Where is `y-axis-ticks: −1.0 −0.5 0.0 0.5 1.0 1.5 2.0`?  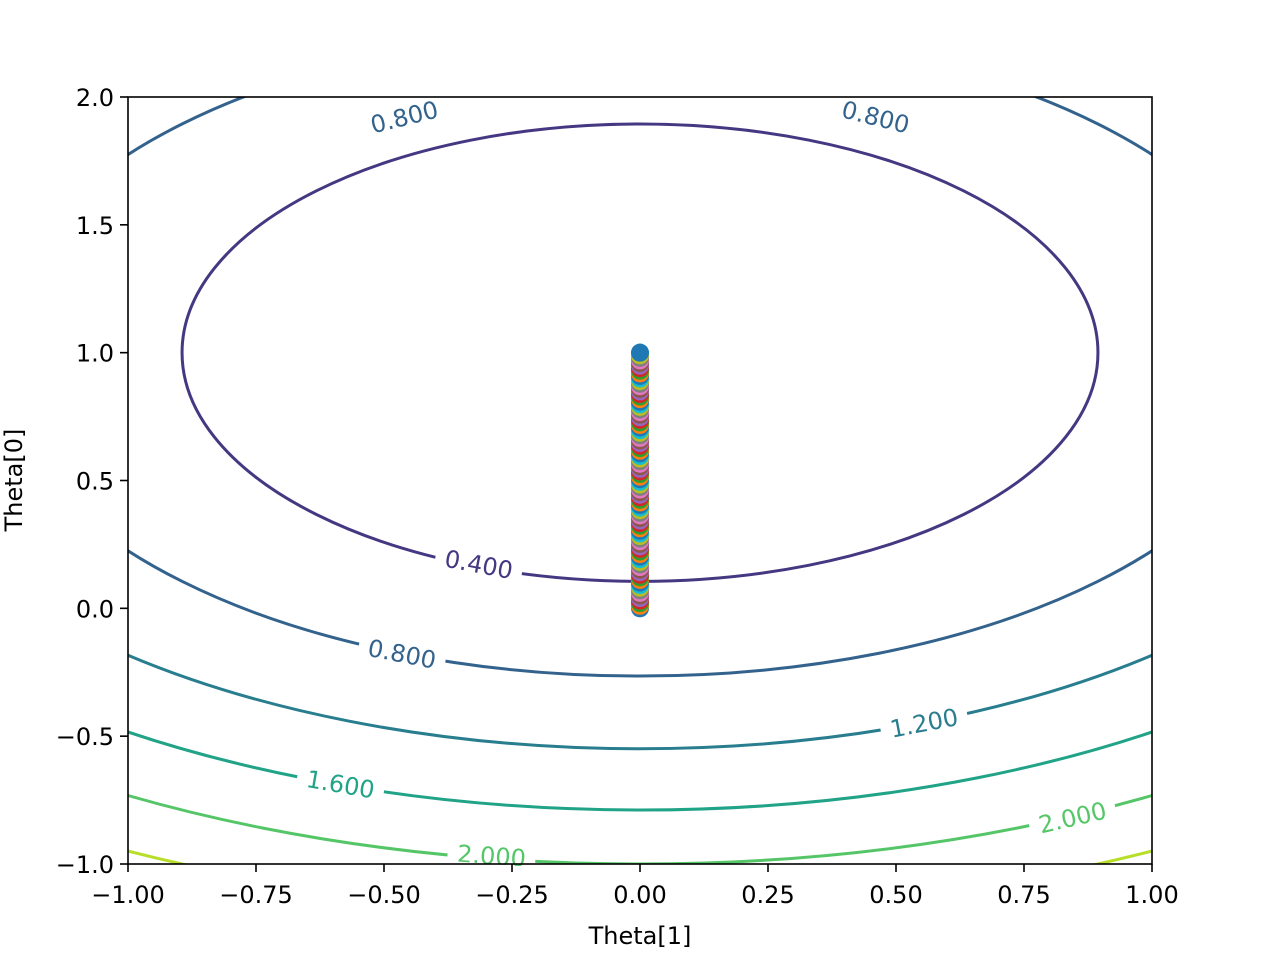 y-axis-ticks: −1.0 −0.5 0.0 0.5 1.0 1.5 2.0 is located at coordinates (92, 481).